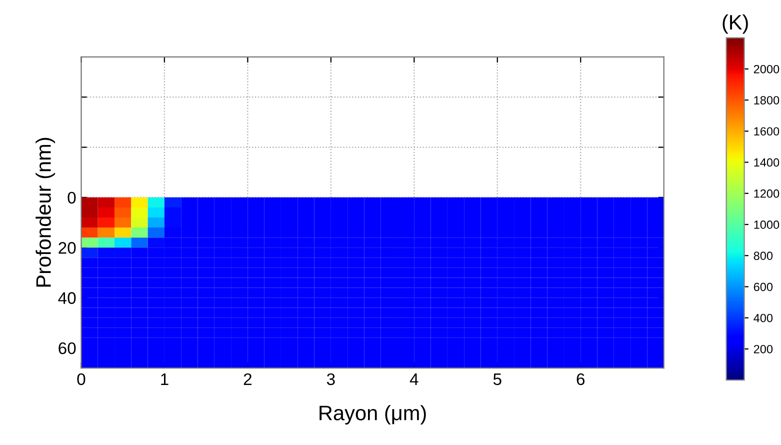 The image size is (781, 445). I want to click on color-bar-label: 1200, so click(767, 193).